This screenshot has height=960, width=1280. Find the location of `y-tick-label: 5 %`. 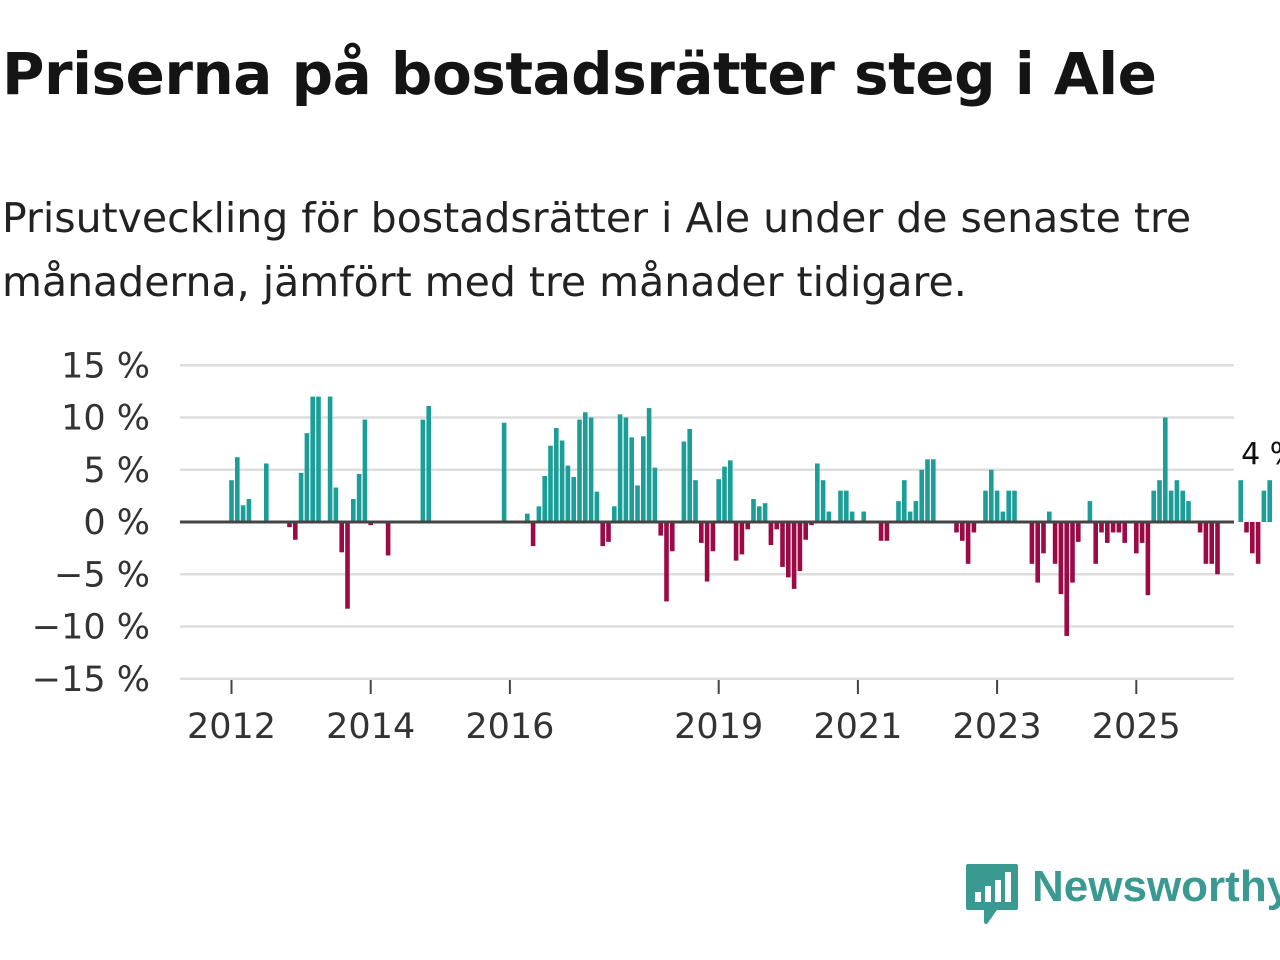

y-tick-label: 5 % is located at coordinates (116, 471).